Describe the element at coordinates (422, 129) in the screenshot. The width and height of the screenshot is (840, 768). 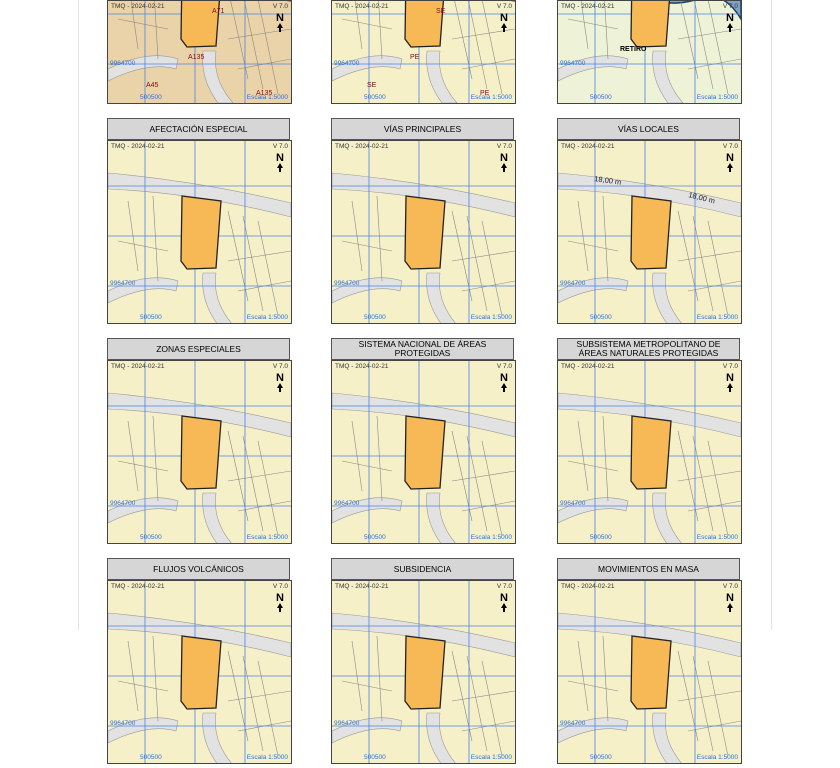
I see `panel-title: VÍAS PRINCIPALES` at that location.